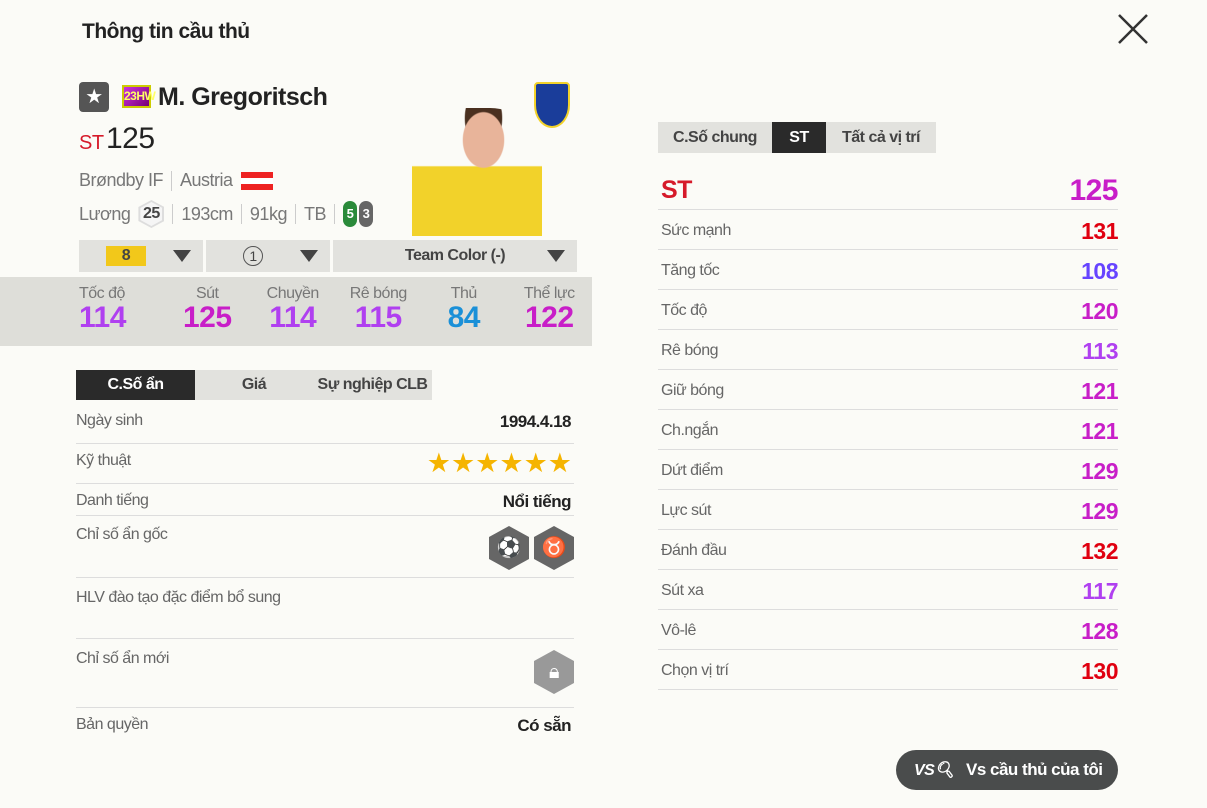 This screenshot has height=808, width=1207. What do you see at coordinates (349, 214) in the screenshot?
I see `left-foot-icon: 5` at bounding box center [349, 214].